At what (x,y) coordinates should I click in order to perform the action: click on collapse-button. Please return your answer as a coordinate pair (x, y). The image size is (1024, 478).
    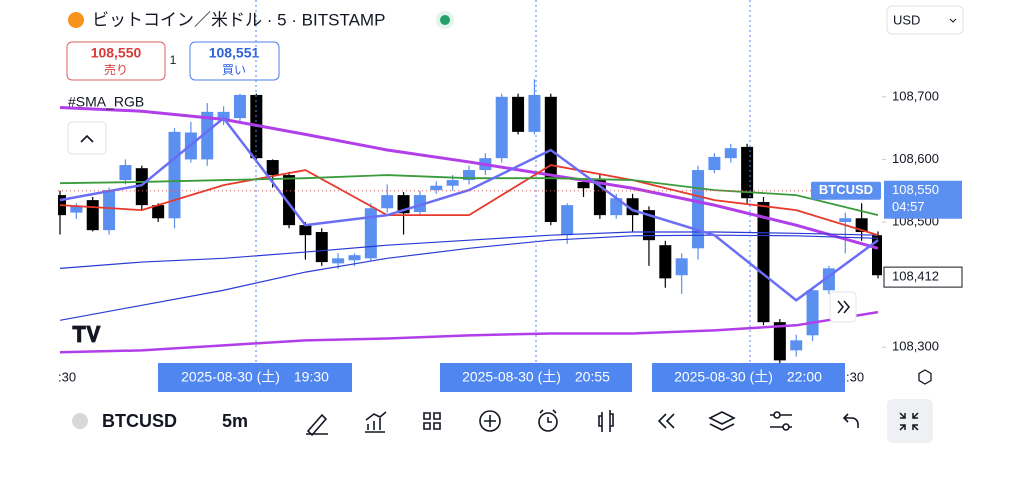
    Looking at the image, I should click on (87, 138).